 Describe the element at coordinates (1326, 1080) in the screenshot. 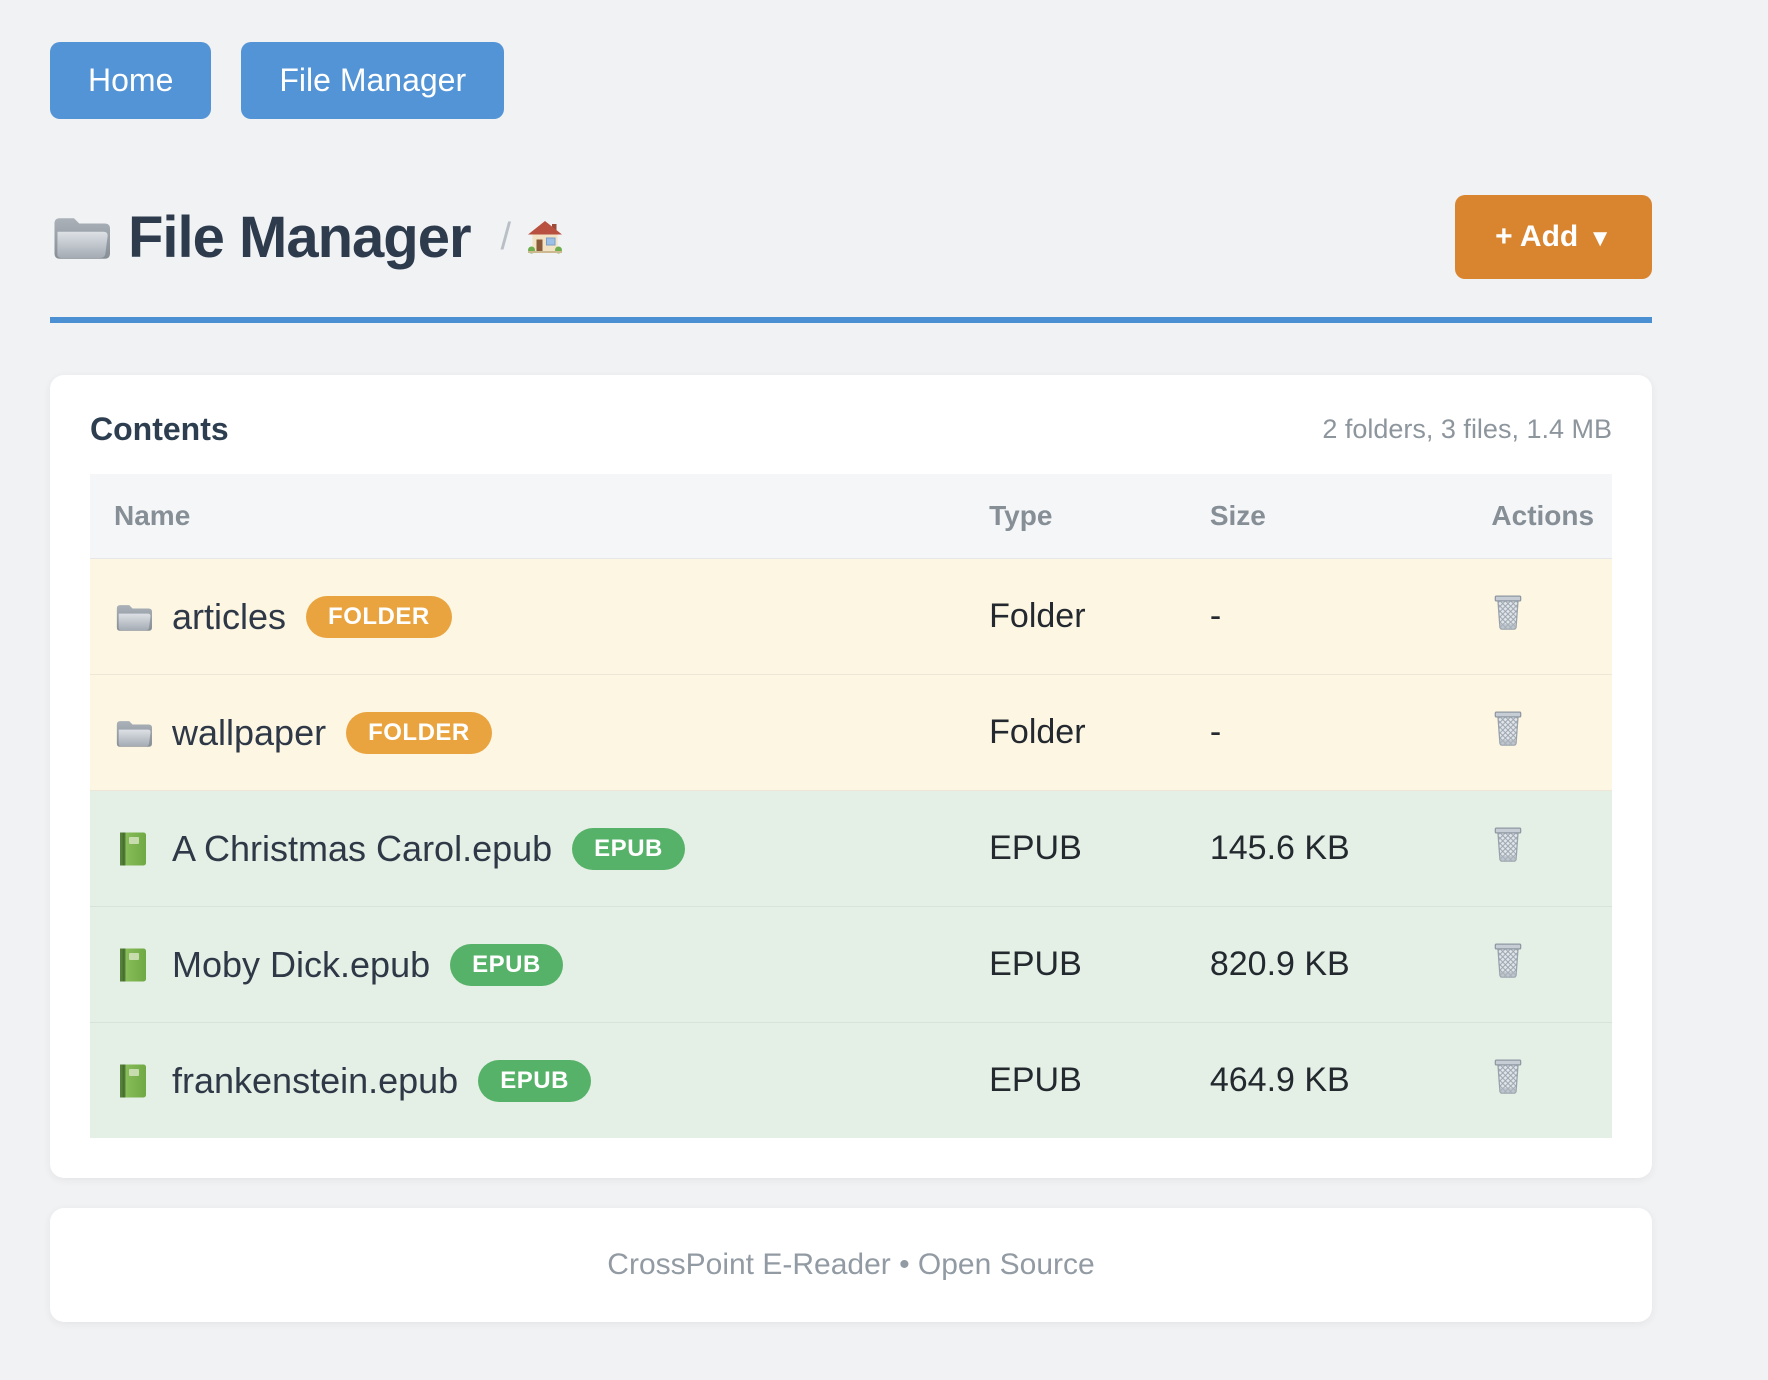

I see `row-size: 464.9 KB` at that location.